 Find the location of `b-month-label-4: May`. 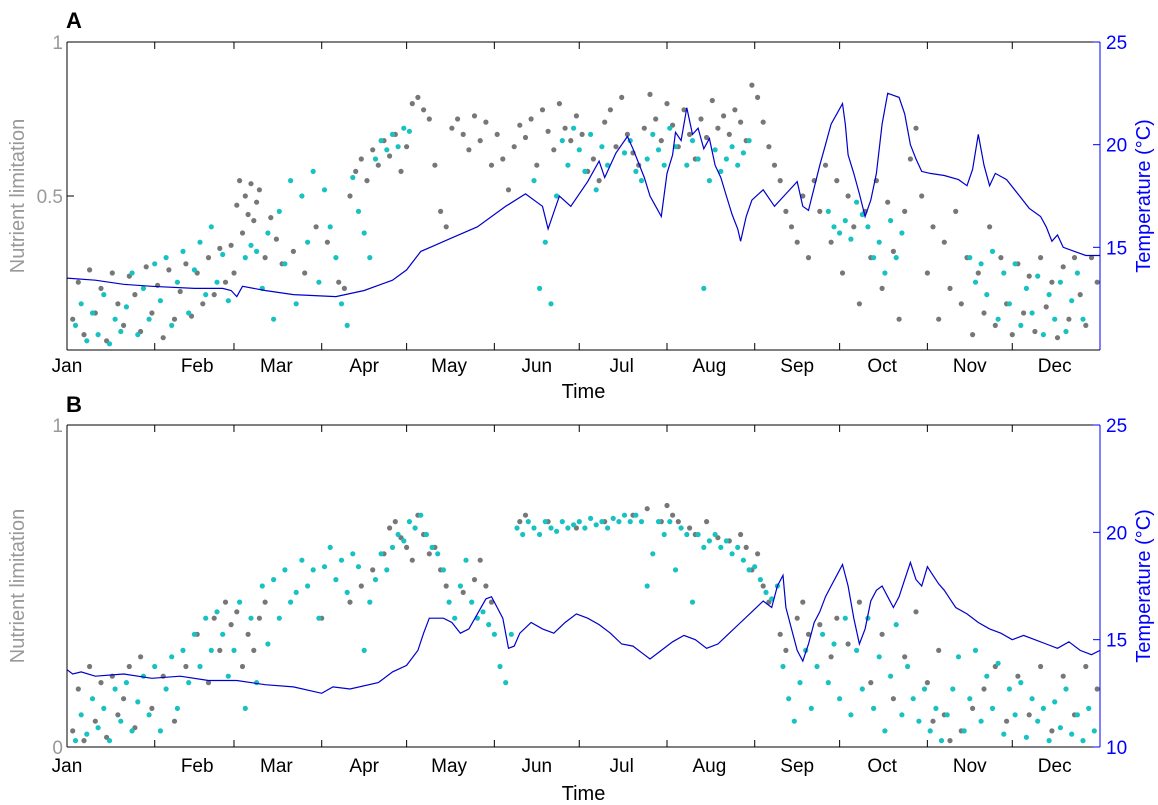

b-month-label-4: May is located at coordinates (449, 766).